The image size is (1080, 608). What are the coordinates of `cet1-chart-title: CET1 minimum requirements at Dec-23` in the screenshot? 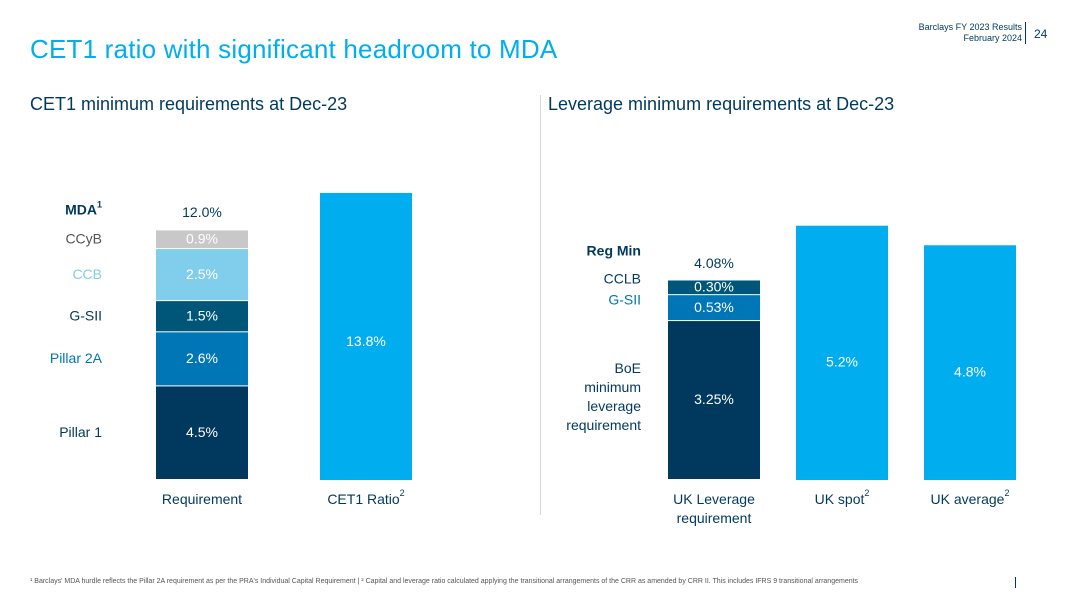 It's located at (189, 104).